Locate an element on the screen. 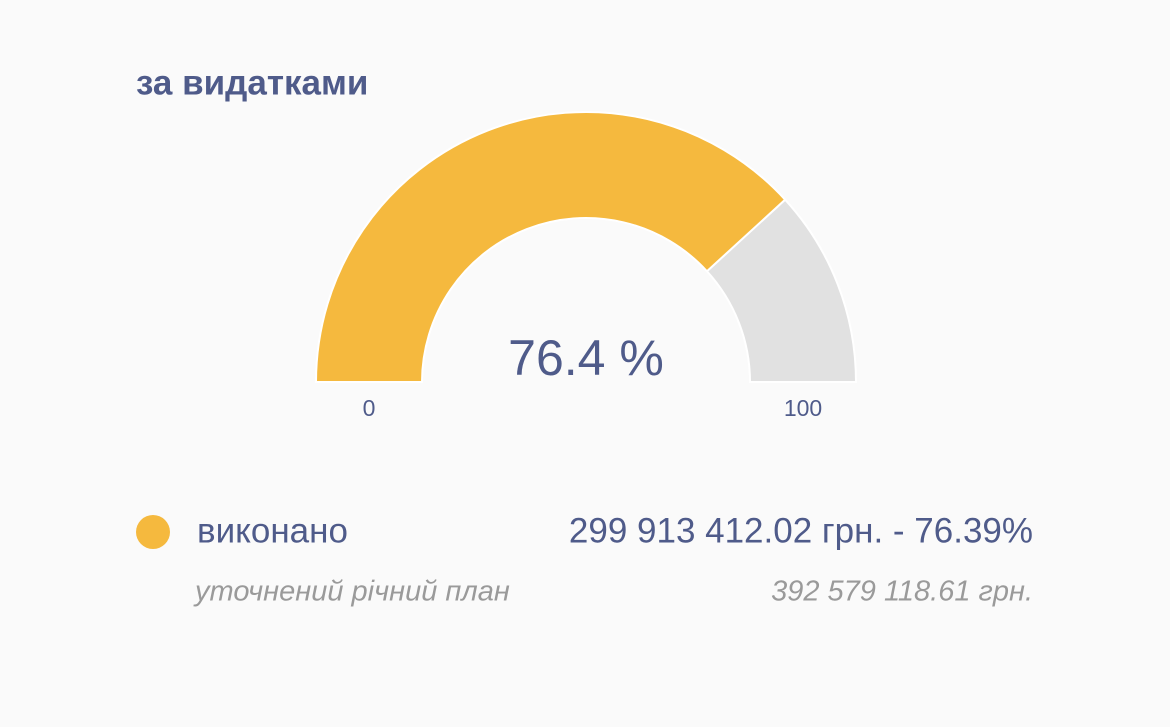 Image resolution: width=1170 pixels, height=727 pixels. plan-value: 392 579 118.61 грн. is located at coordinates (902, 592).